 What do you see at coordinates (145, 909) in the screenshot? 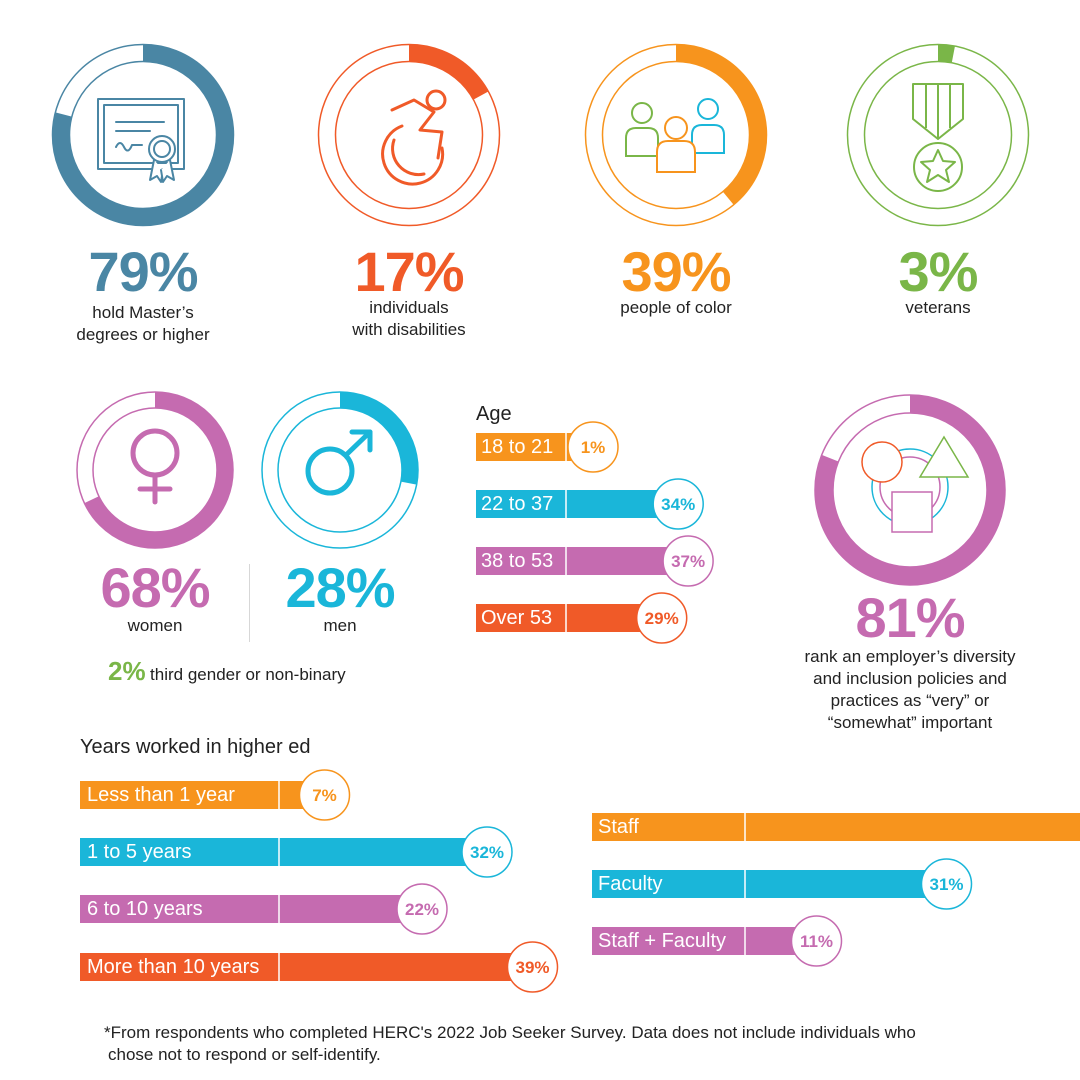
I see `years-category-label-2: 6 to 10 years` at bounding box center [145, 909].